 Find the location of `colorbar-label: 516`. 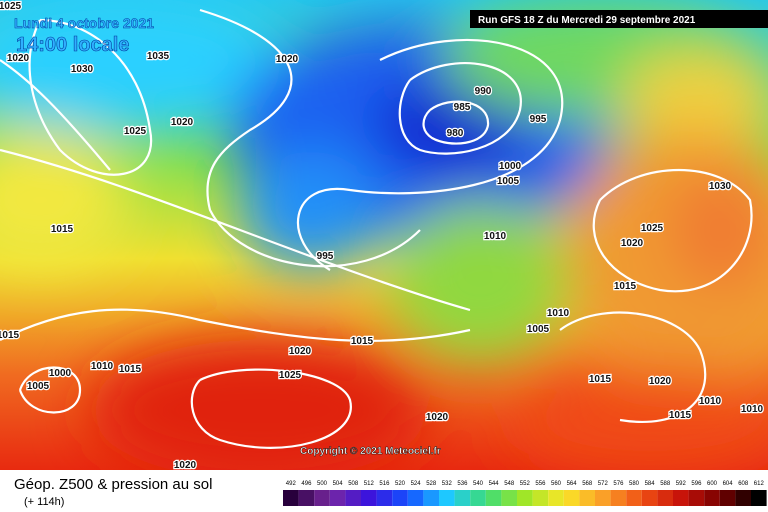

colorbar-label: 516 is located at coordinates (384, 484).